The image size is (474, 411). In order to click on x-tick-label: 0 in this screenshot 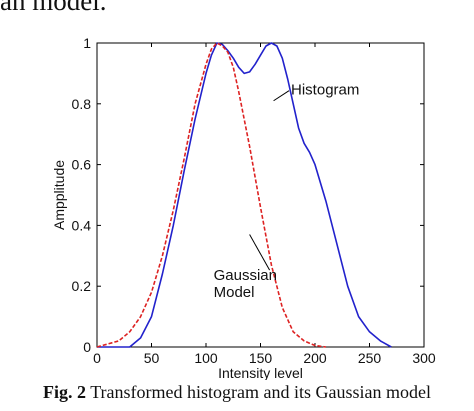, I will do `click(97, 358)`.